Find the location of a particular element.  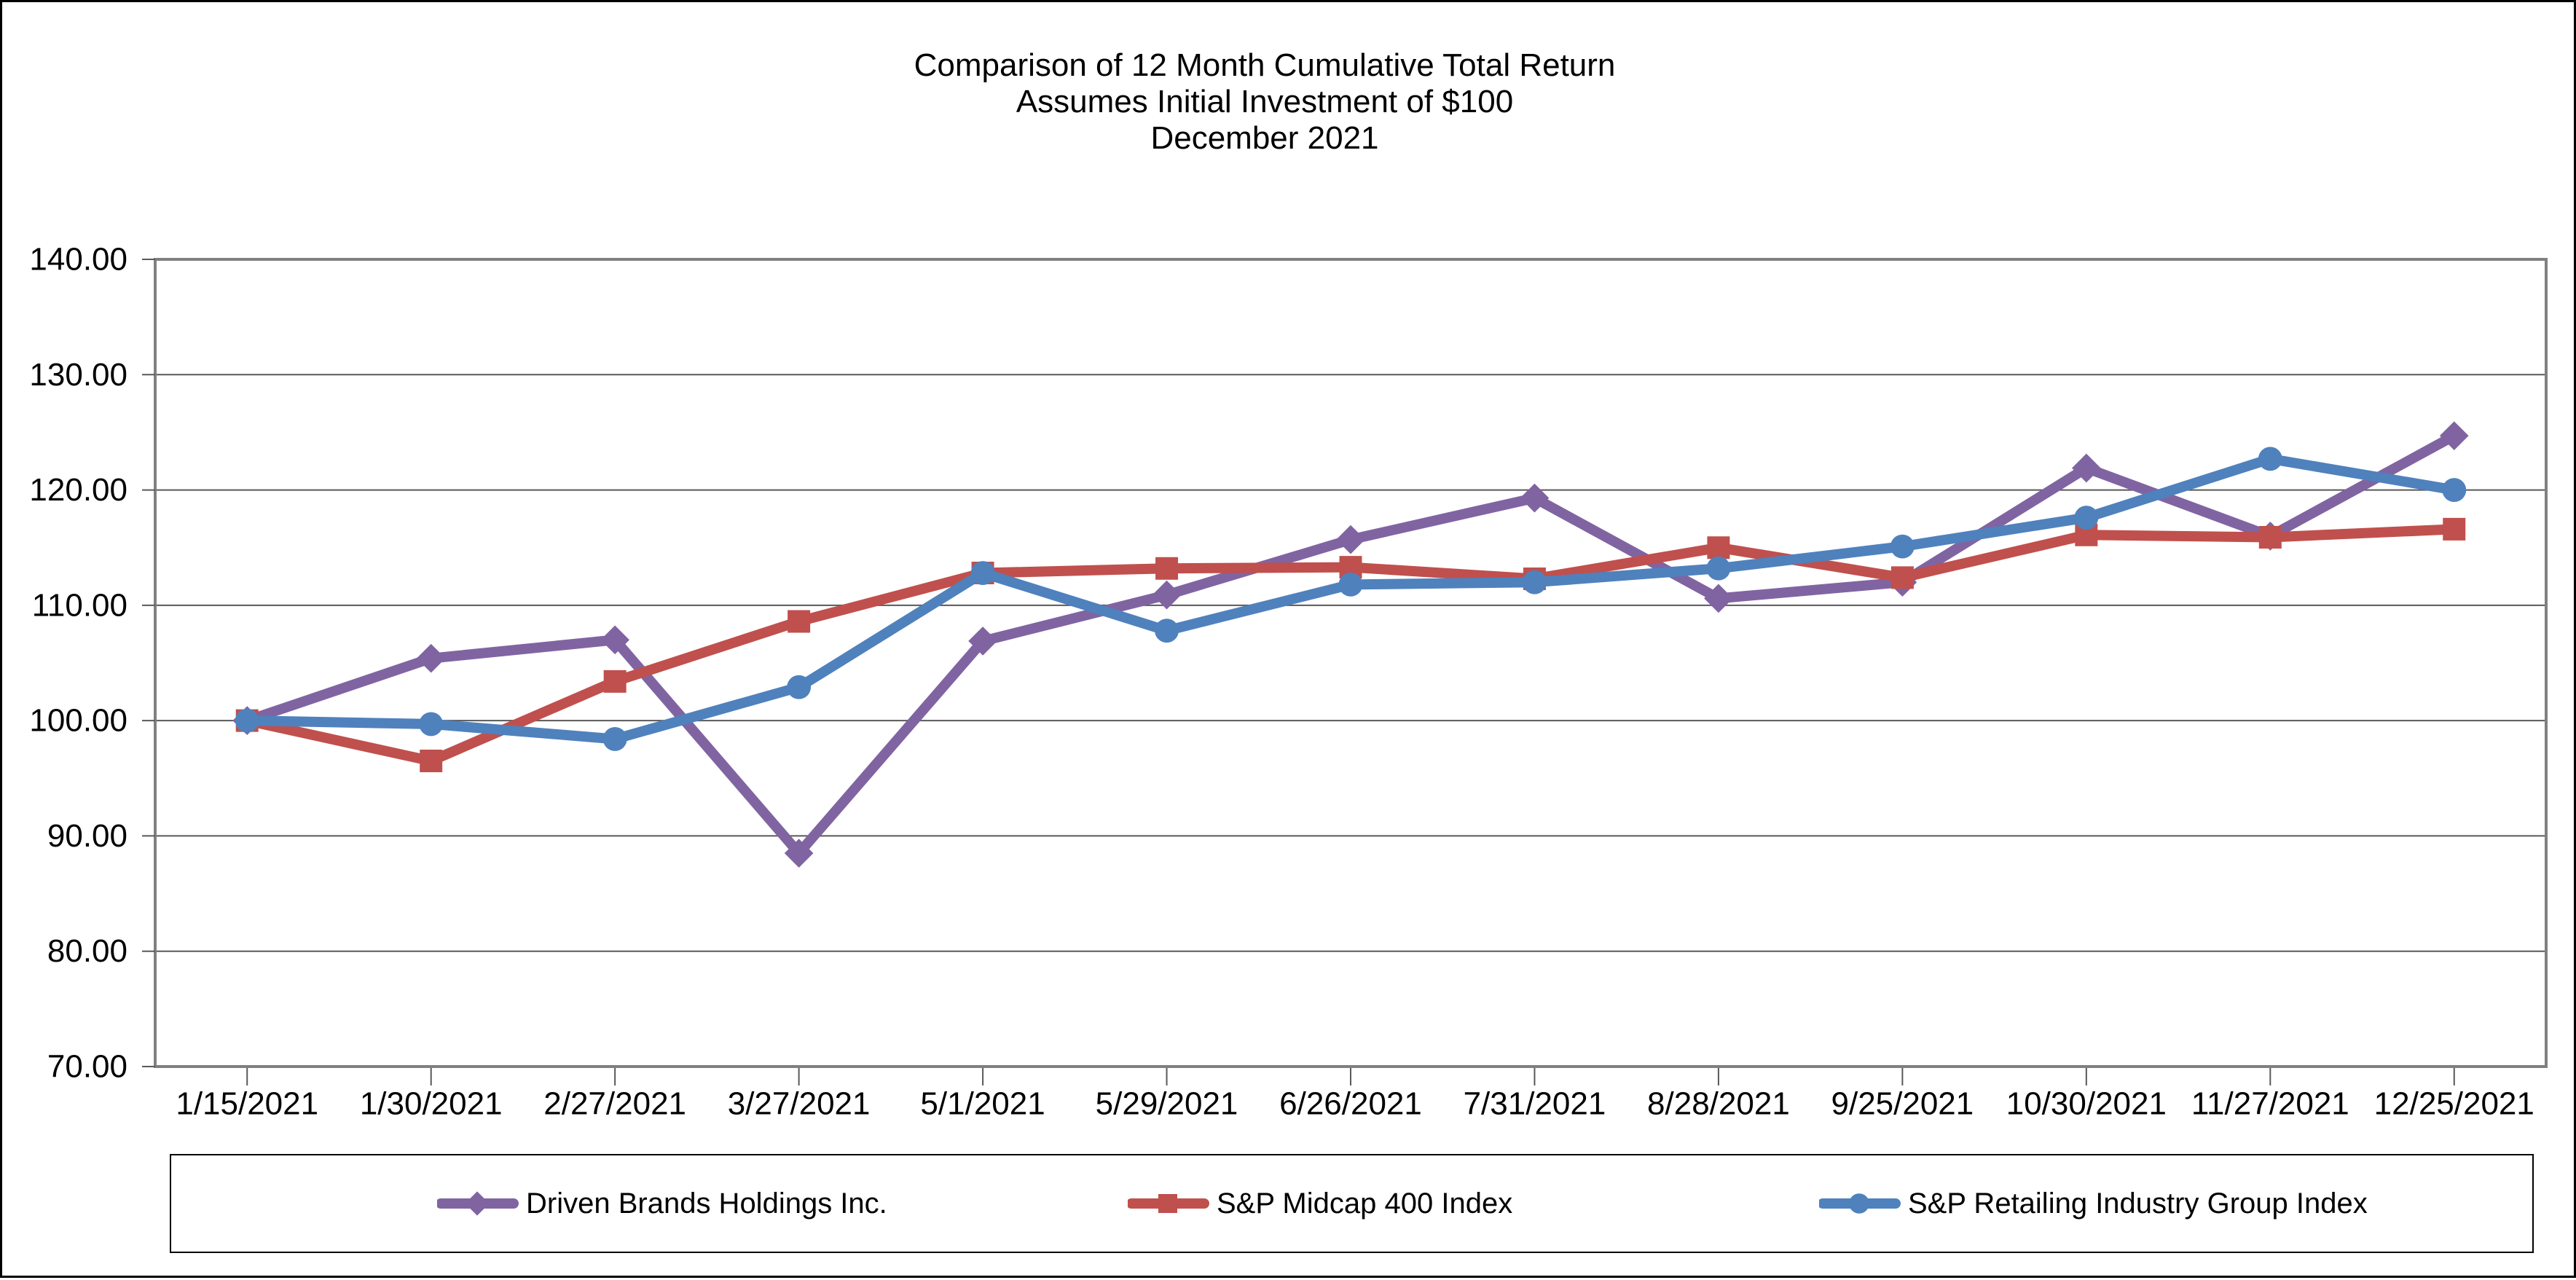

y-axis-tick-label: 120.00 is located at coordinates (78, 490).